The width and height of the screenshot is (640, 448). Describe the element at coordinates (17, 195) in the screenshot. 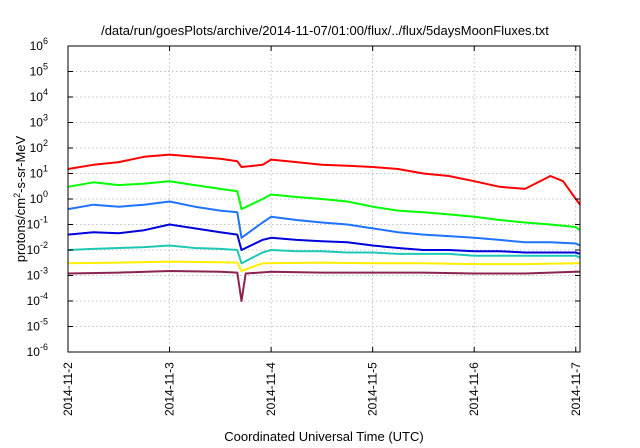

I see `y-axis-label-sup: 2` at that location.